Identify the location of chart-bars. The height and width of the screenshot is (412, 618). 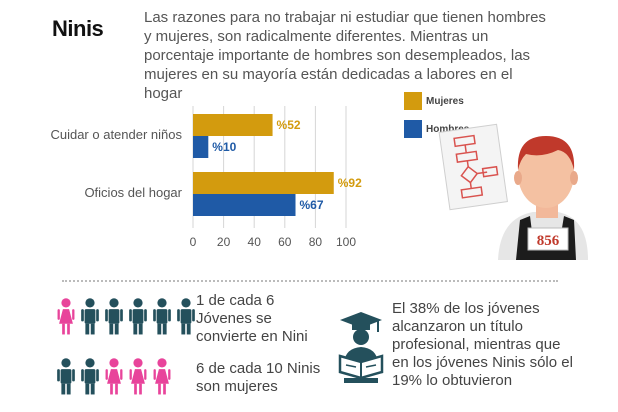
(263, 165).